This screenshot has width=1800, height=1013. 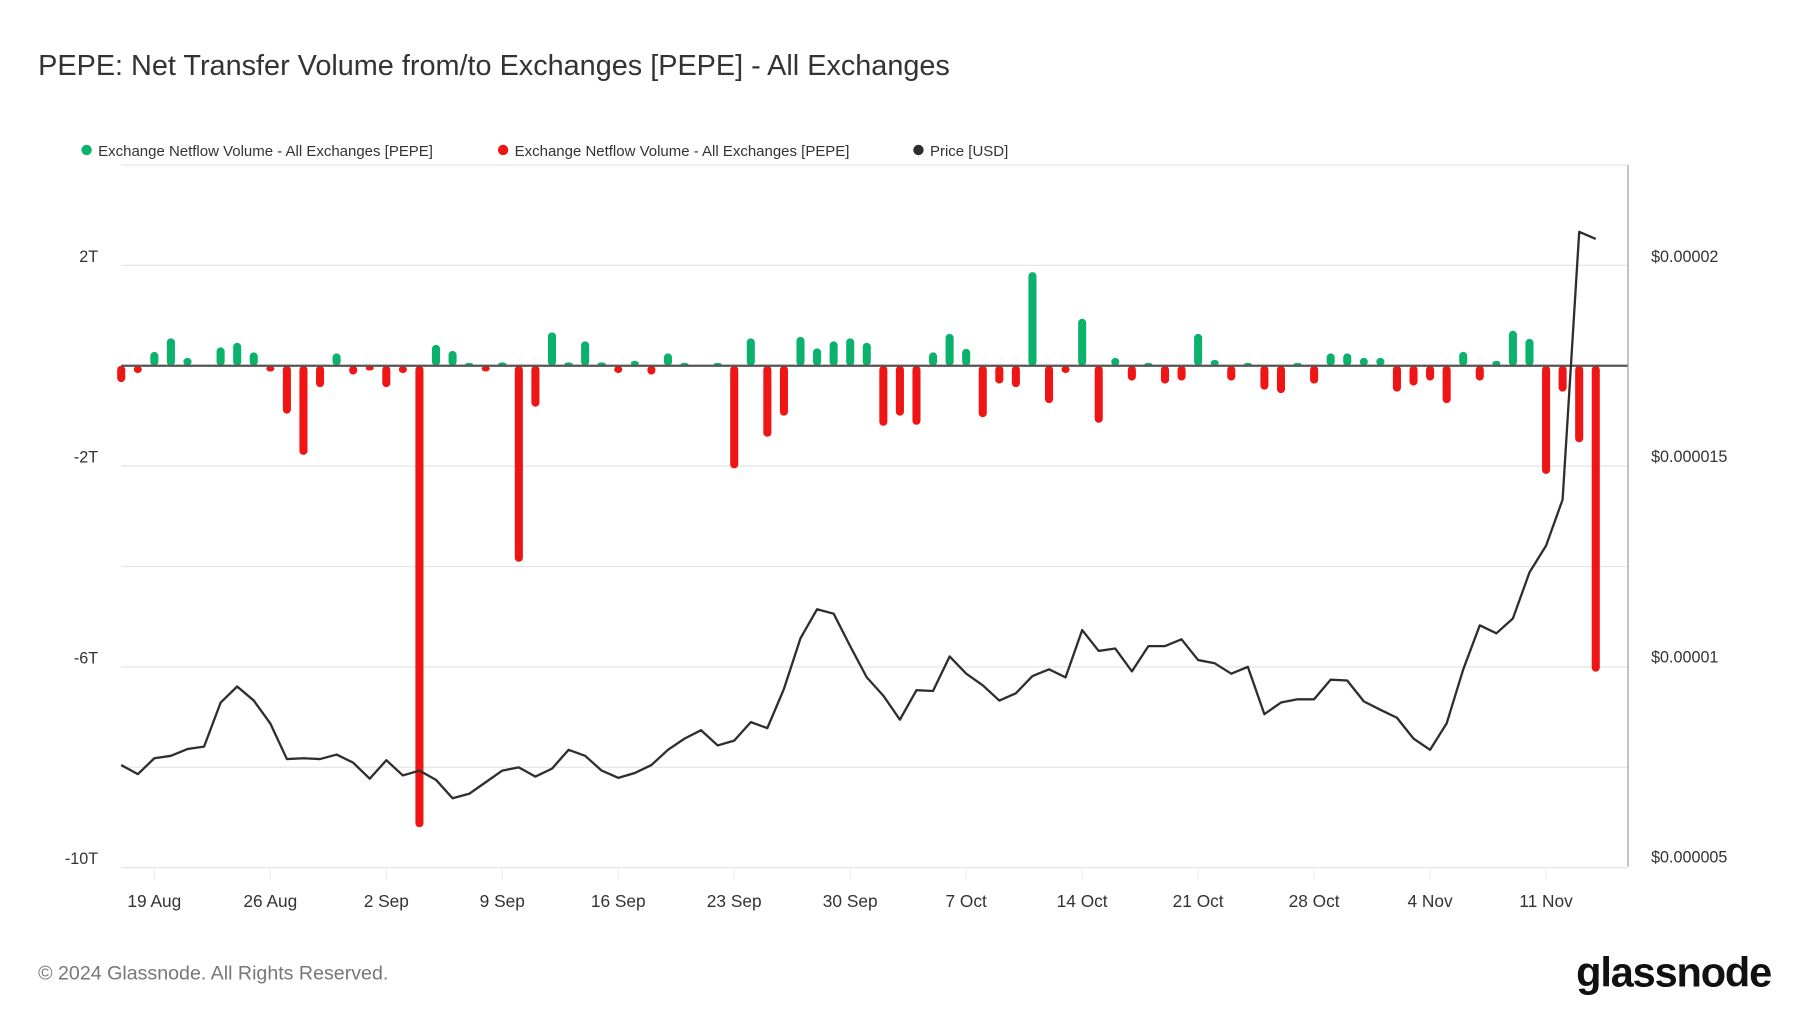 I want to click on copyright-text: © 2024 Glassnode. All Rights Reserved., so click(x=213, y=974).